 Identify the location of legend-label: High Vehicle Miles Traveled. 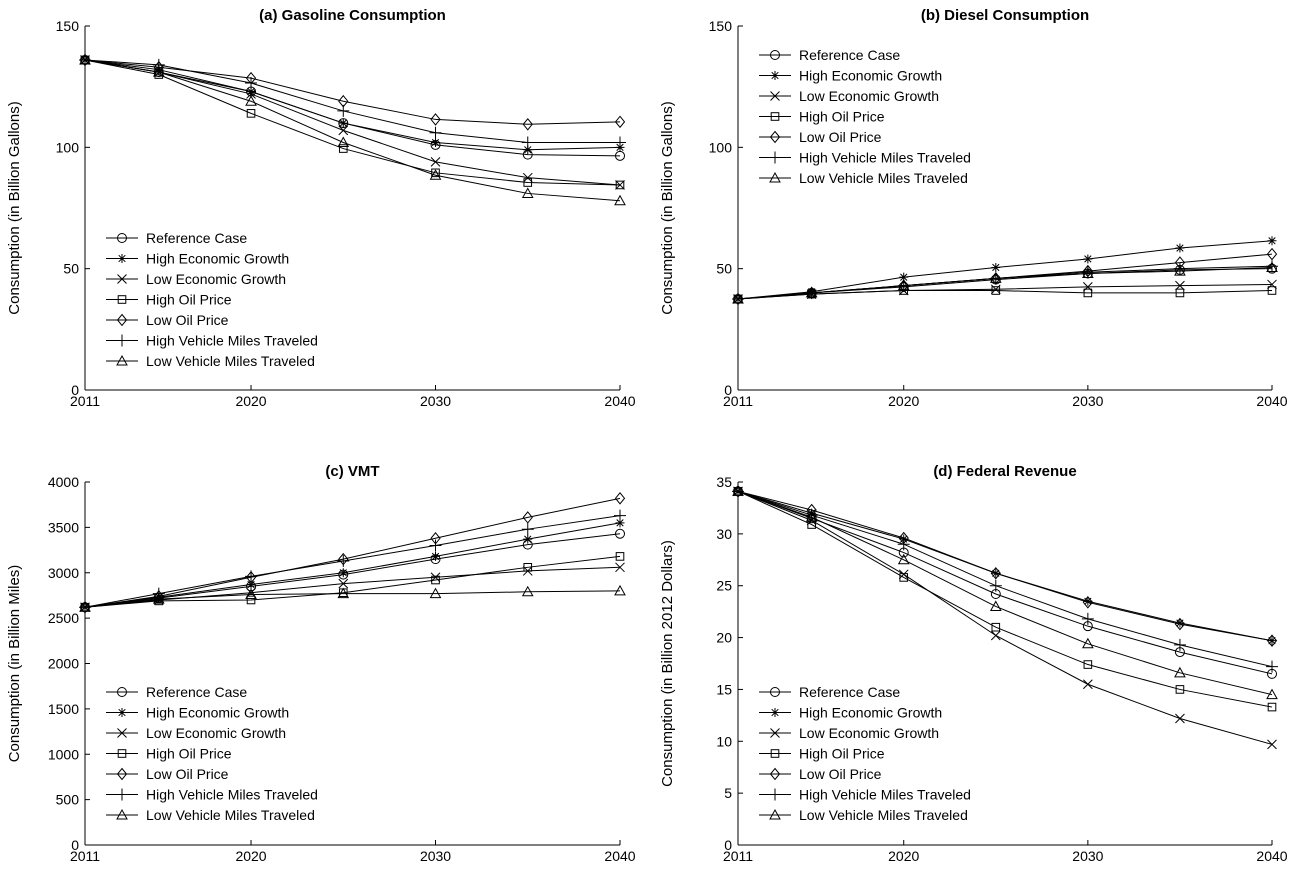
(232, 795).